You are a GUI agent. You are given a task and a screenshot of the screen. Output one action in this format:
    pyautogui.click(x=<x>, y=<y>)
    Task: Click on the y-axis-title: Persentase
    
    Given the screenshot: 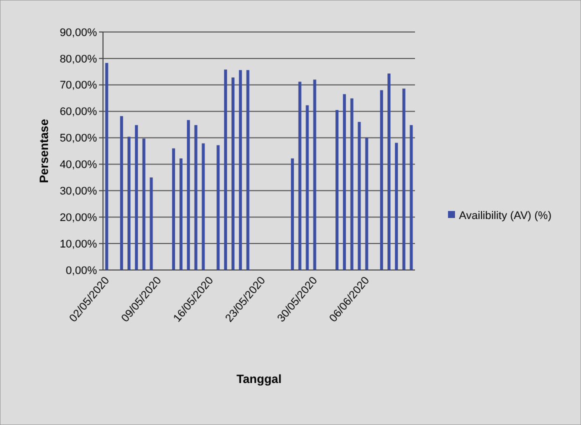 What is the action you would take?
    pyautogui.click(x=44, y=151)
    